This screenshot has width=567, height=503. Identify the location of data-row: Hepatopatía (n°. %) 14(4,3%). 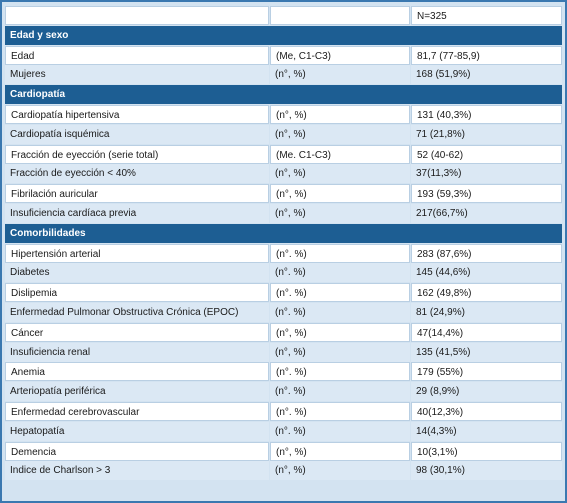
(283, 431).